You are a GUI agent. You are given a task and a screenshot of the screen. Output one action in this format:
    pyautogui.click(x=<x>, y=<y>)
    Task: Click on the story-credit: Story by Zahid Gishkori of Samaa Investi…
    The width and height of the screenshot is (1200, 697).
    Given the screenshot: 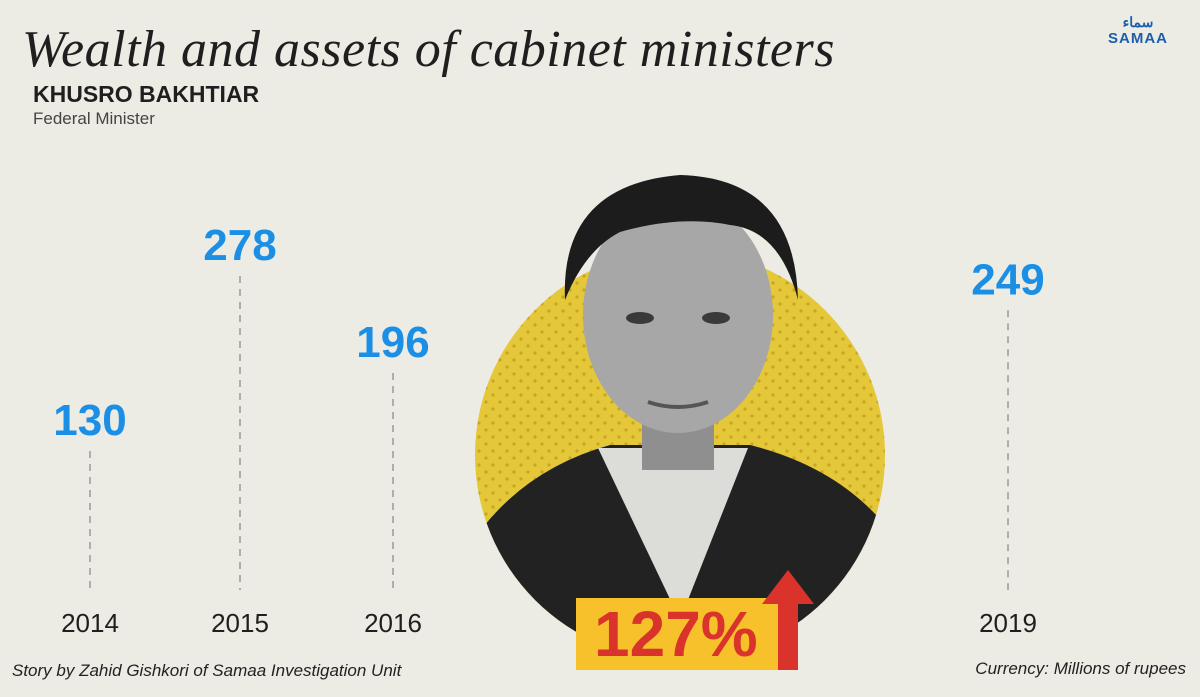 What is the action you would take?
    pyautogui.click(x=207, y=670)
    